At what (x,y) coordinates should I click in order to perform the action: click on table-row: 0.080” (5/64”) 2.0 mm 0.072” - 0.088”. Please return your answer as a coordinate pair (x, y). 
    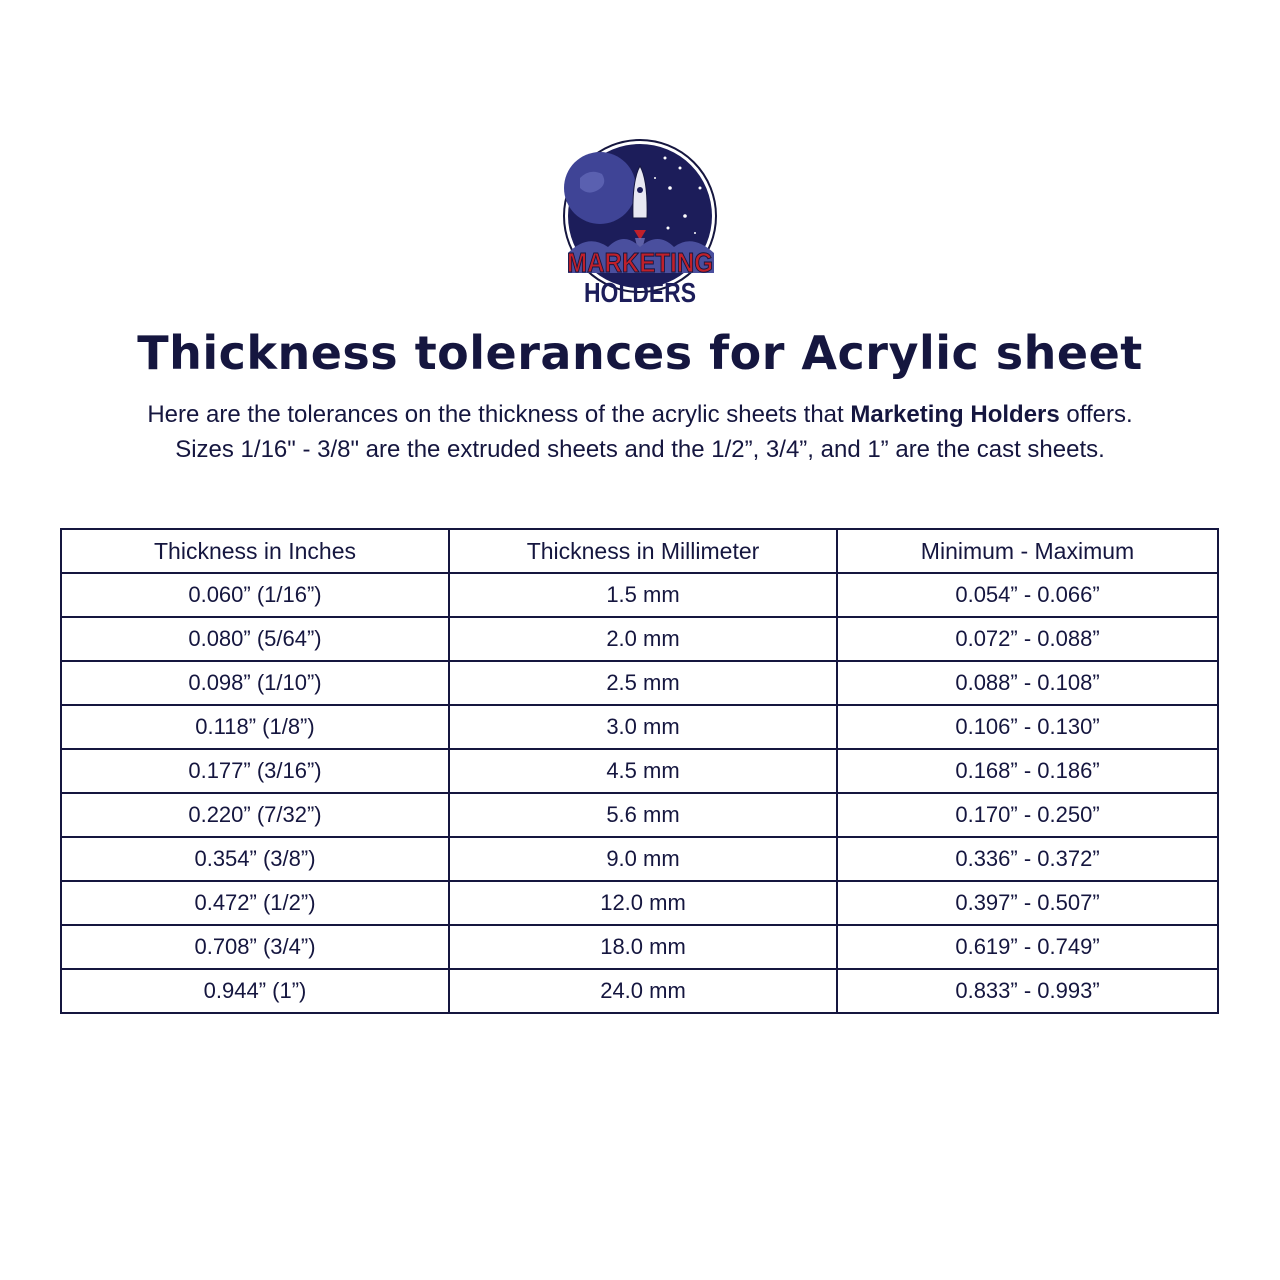
    Looking at the image, I should click on (639, 639).